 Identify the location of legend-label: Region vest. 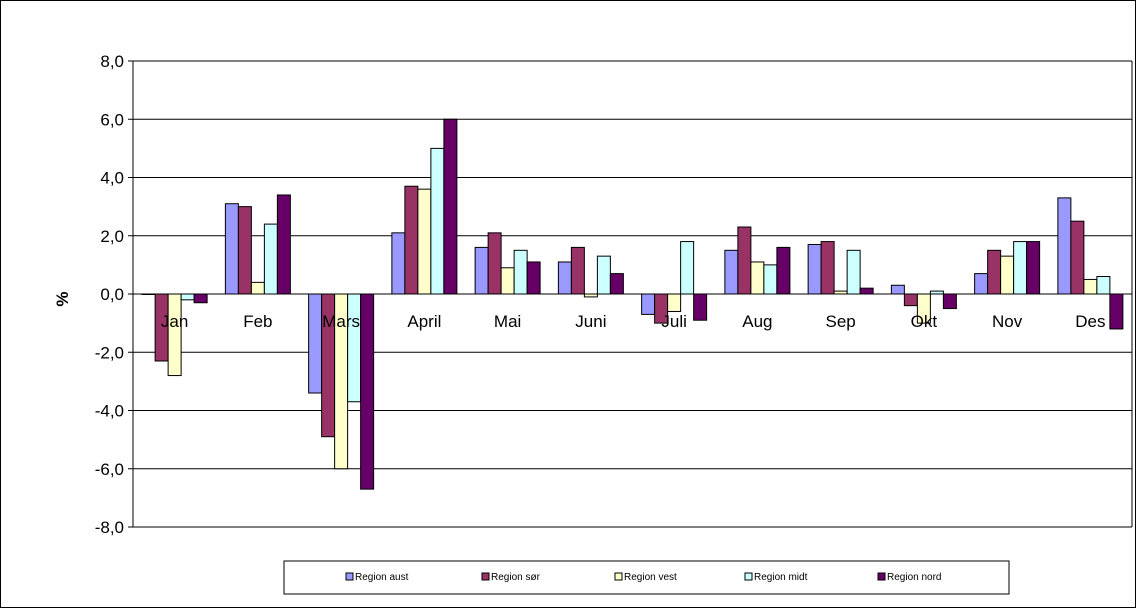
(650, 577).